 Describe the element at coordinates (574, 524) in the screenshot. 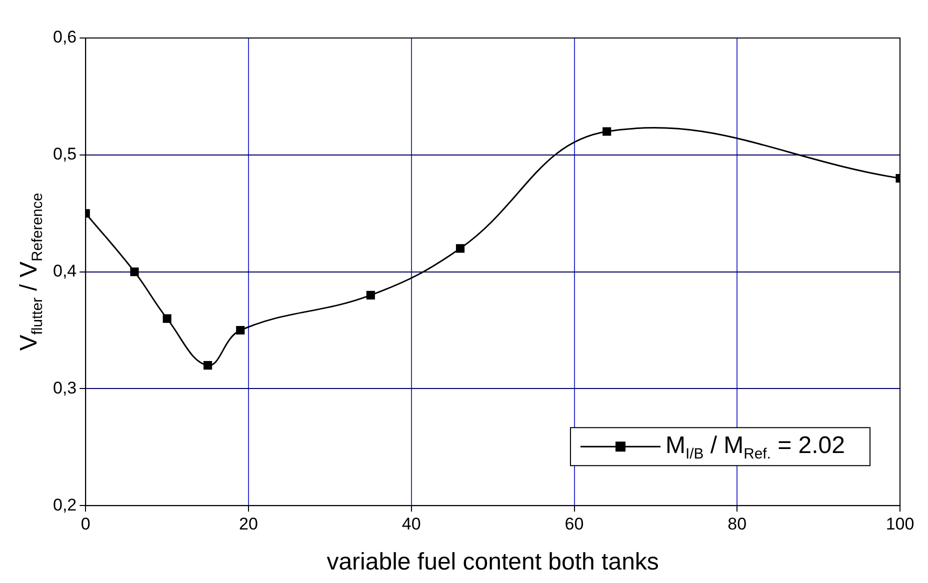

I see `x-tick-label: 60` at that location.